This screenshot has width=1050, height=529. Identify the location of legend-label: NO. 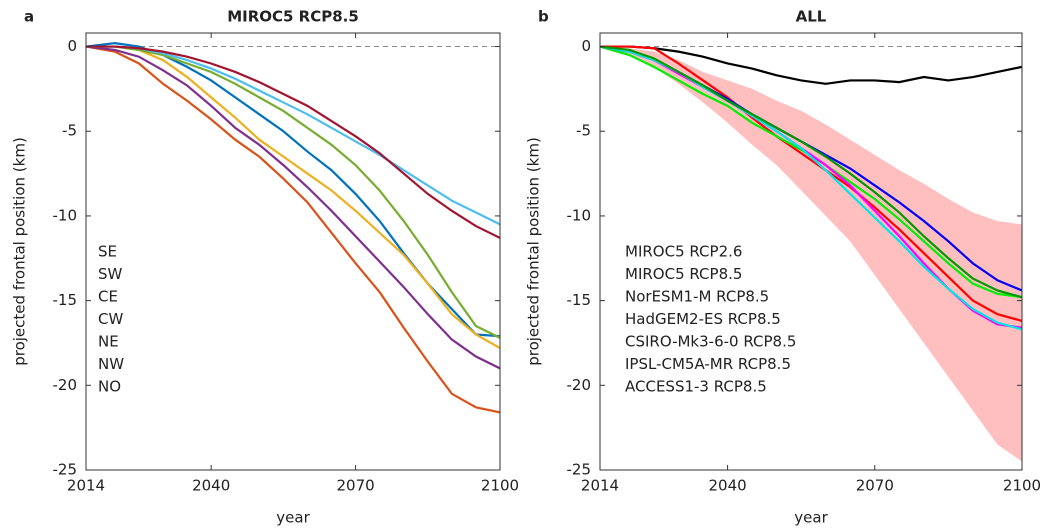
(109, 387).